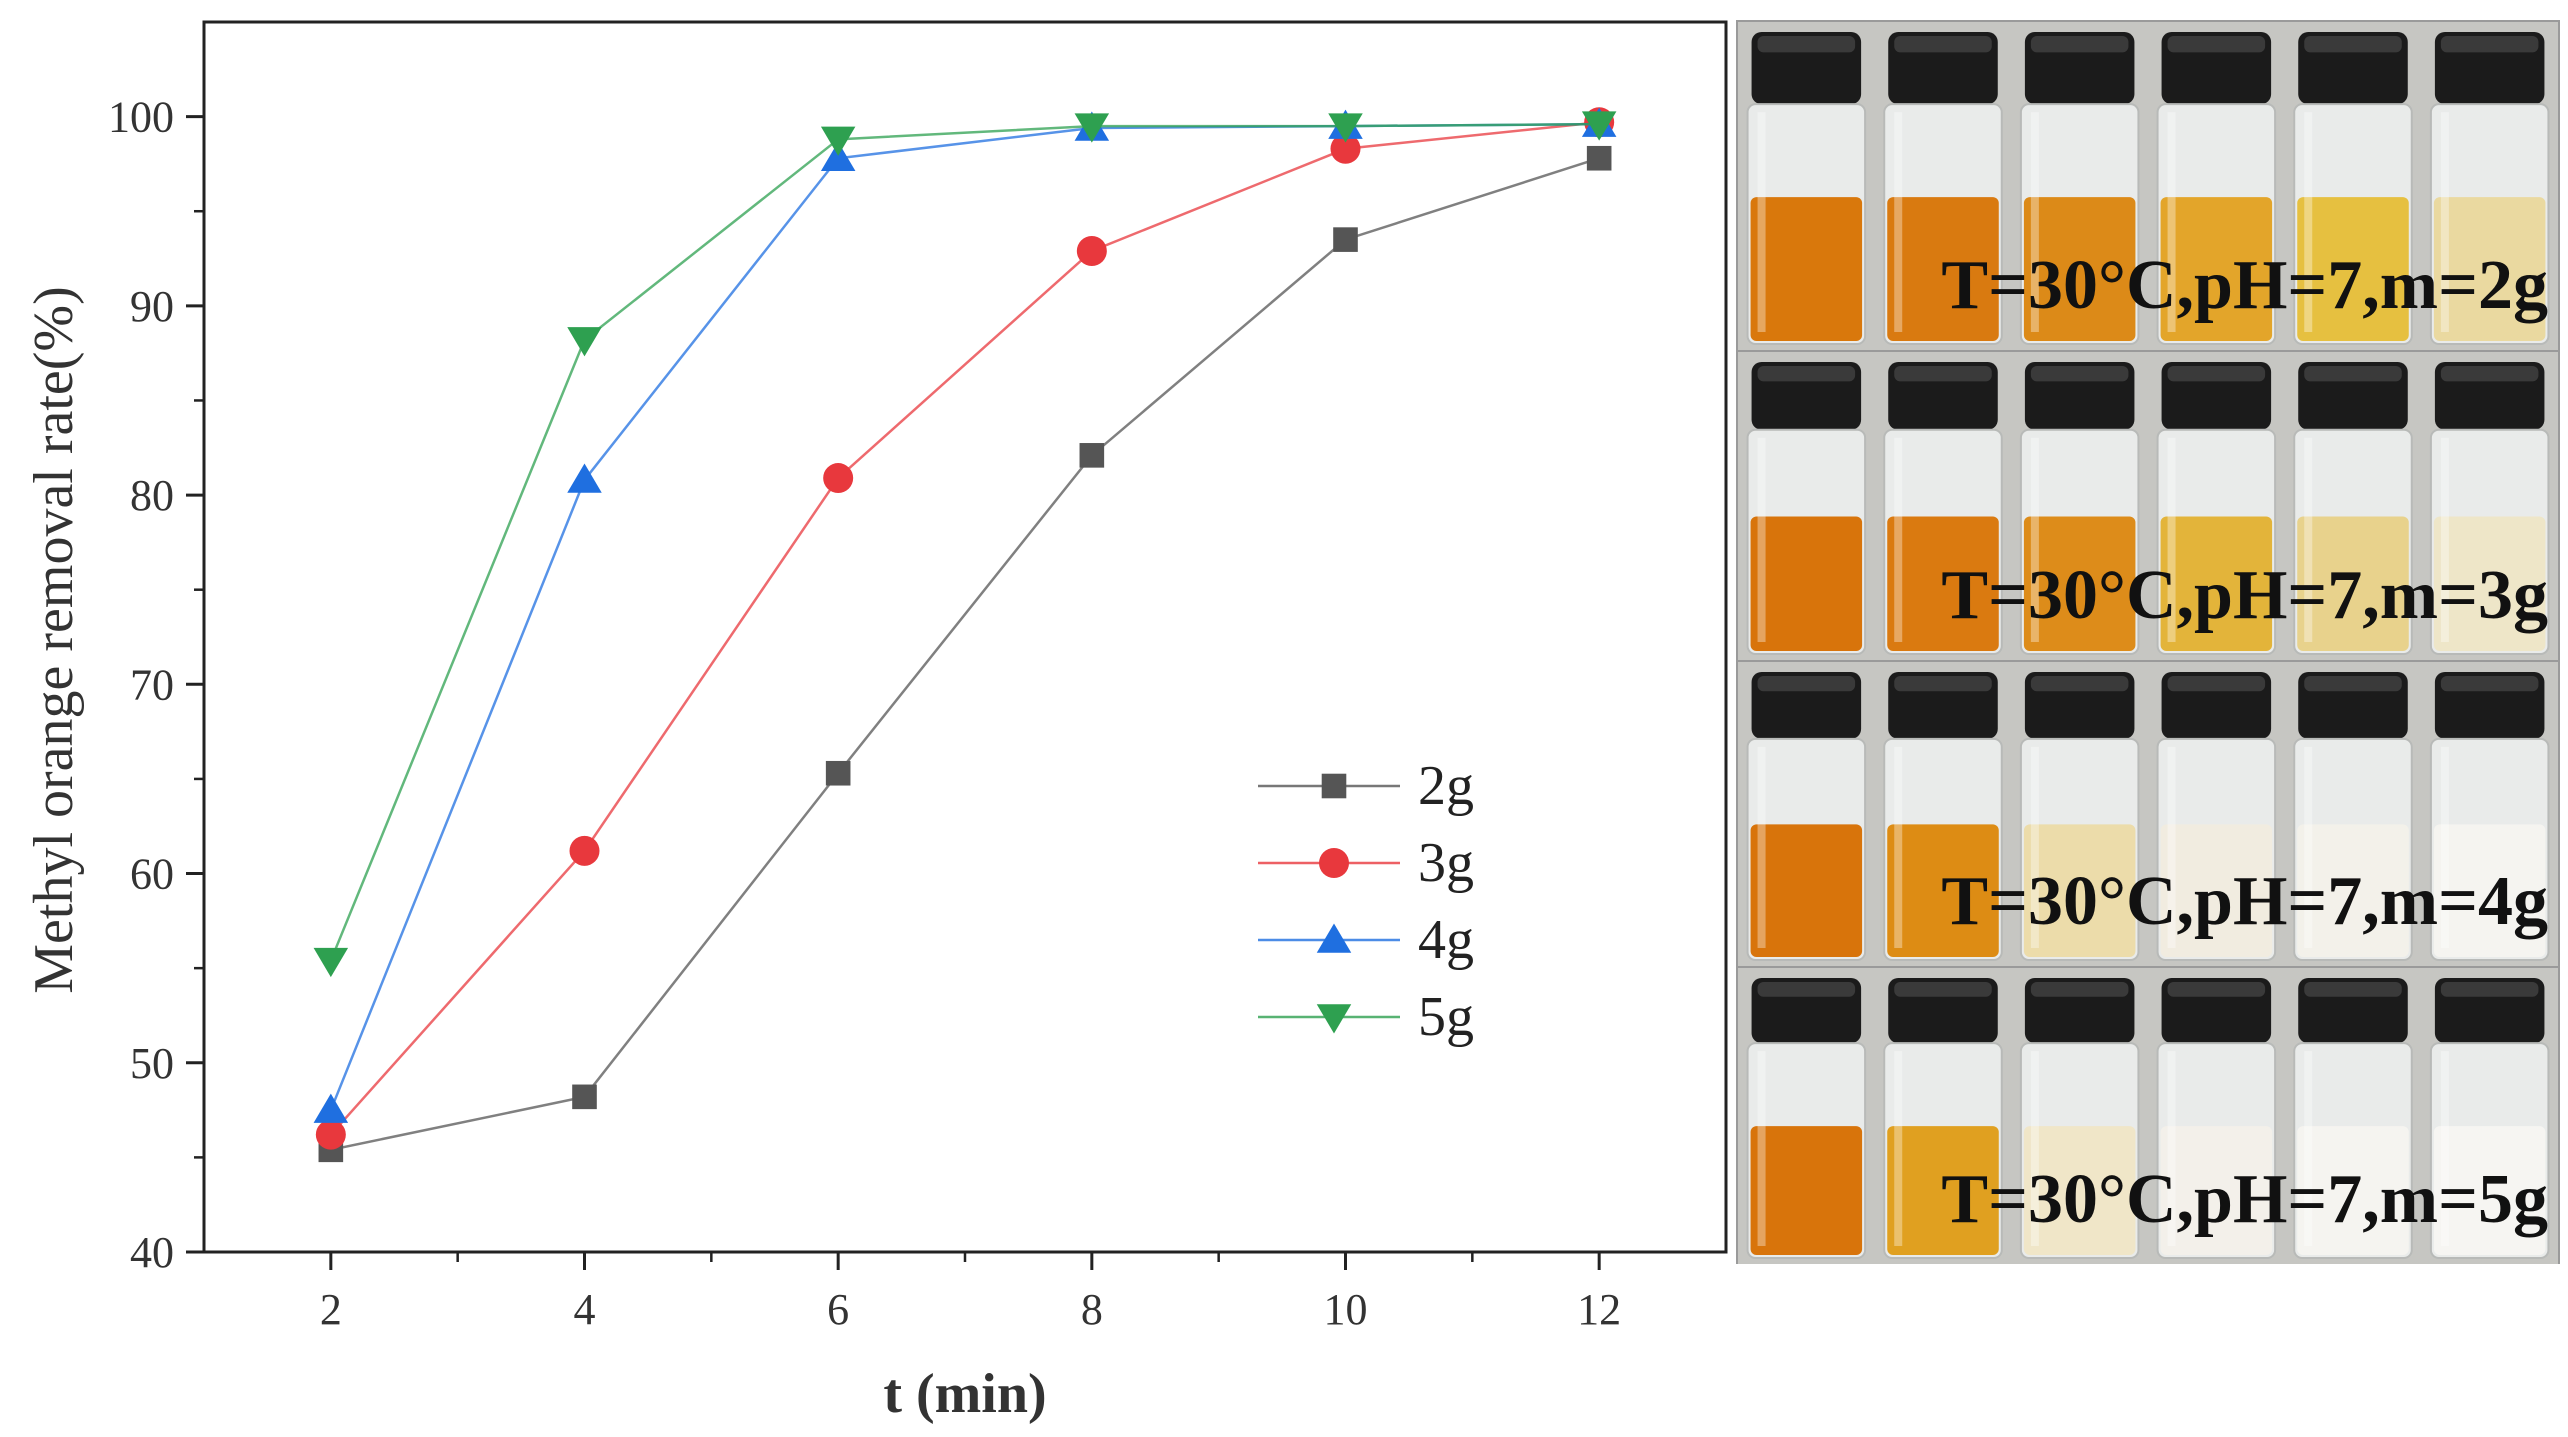 This screenshot has height=1437, width=2568. Describe the element at coordinates (152, 874) in the screenshot. I see `y-tick-label: 60` at that location.